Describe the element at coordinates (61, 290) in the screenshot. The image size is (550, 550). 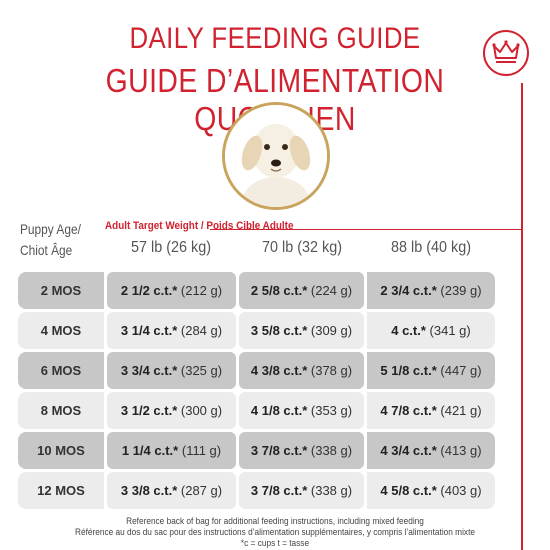
I see `age-cell: 2 MOS` at that location.